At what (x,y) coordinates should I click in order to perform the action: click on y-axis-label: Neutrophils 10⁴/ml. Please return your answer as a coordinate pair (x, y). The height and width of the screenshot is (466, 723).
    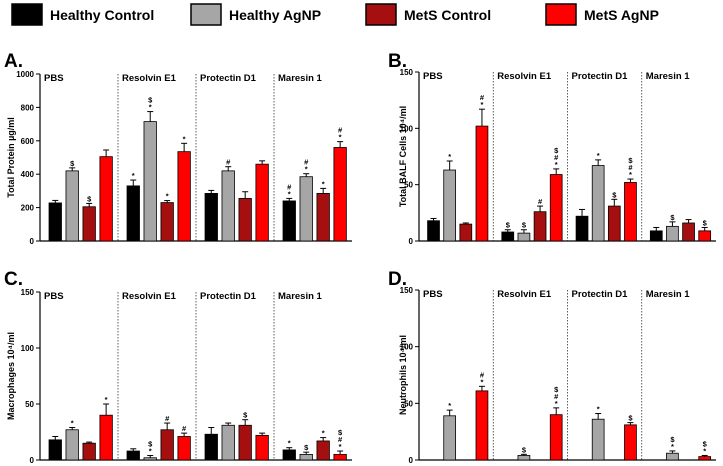
    Looking at the image, I should click on (403, 375).